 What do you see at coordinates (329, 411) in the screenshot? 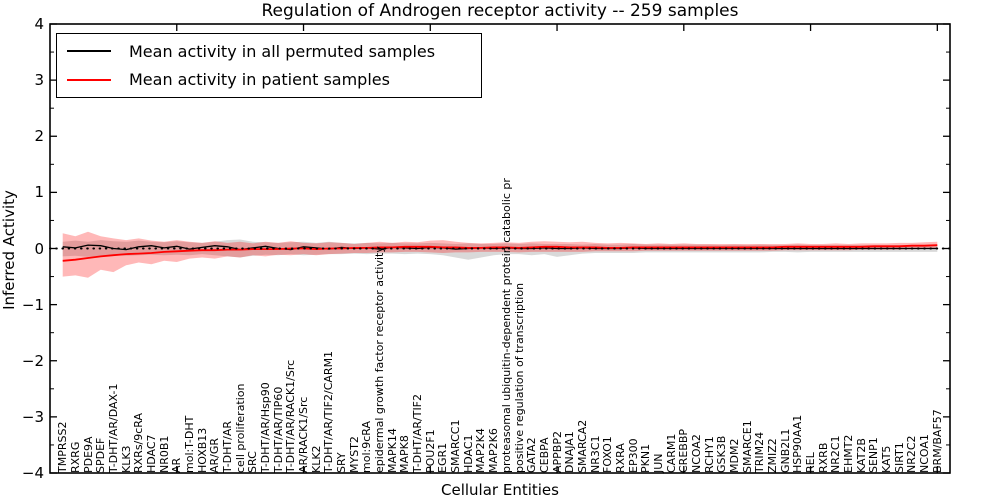
I see `x-tick-label: T-DHT/AR/TIF2/CARM1` at bounding box center [329, 411].